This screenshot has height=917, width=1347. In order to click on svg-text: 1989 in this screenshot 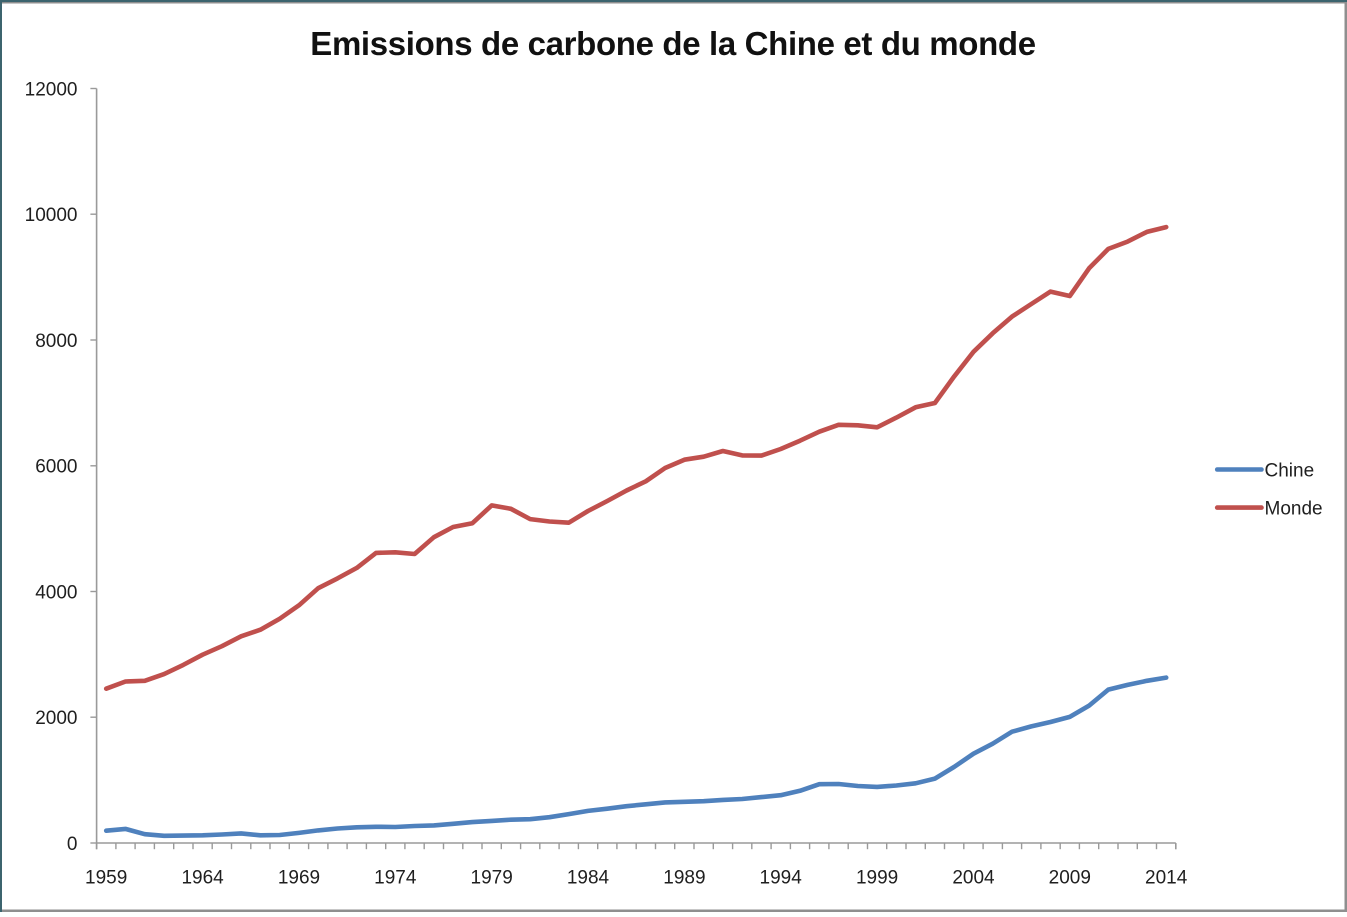, I will do `click(684, 878)`.